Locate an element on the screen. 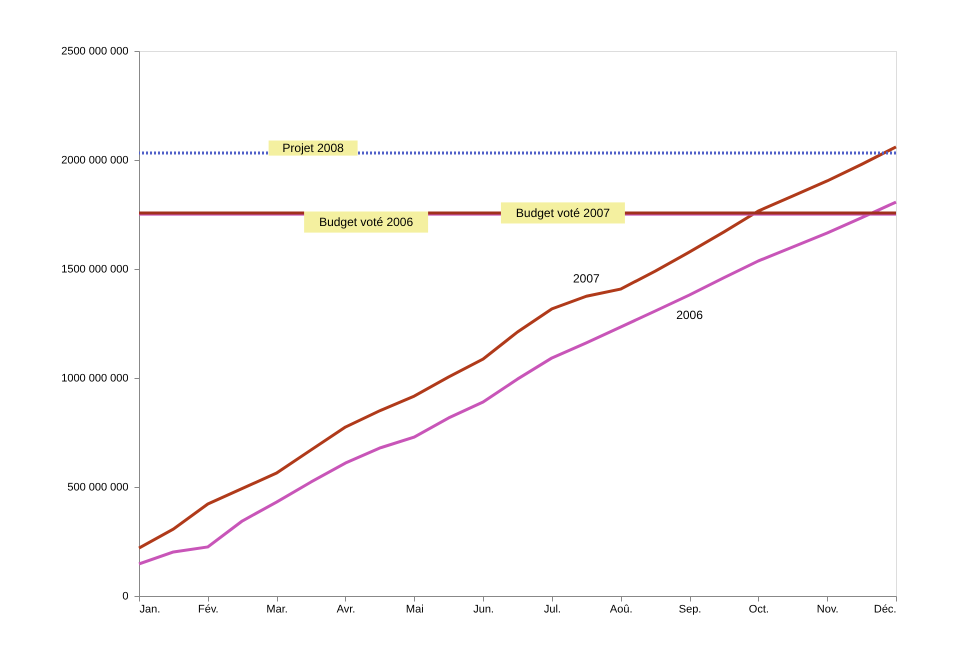  y-tick-label: 2000 000 000 is located at coordinates (94, 160).